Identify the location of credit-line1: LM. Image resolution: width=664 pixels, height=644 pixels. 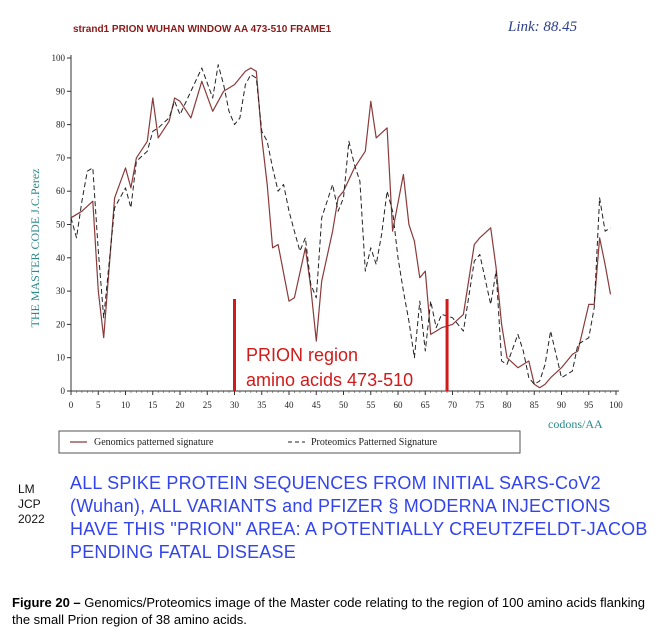
(26, 489).